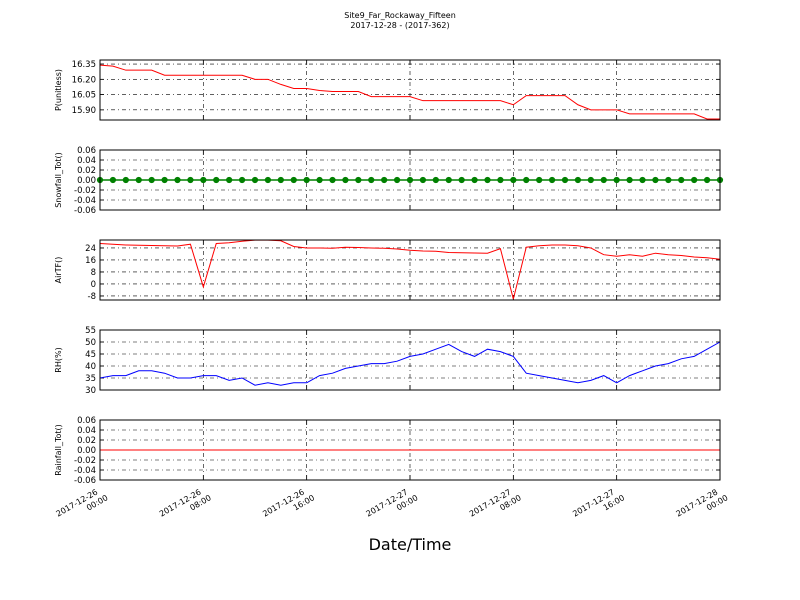  What do you see at coordinates (84, 80) in the screenshot?
I see `y-tick-label: 16.20` at bounding box center [84, 80].